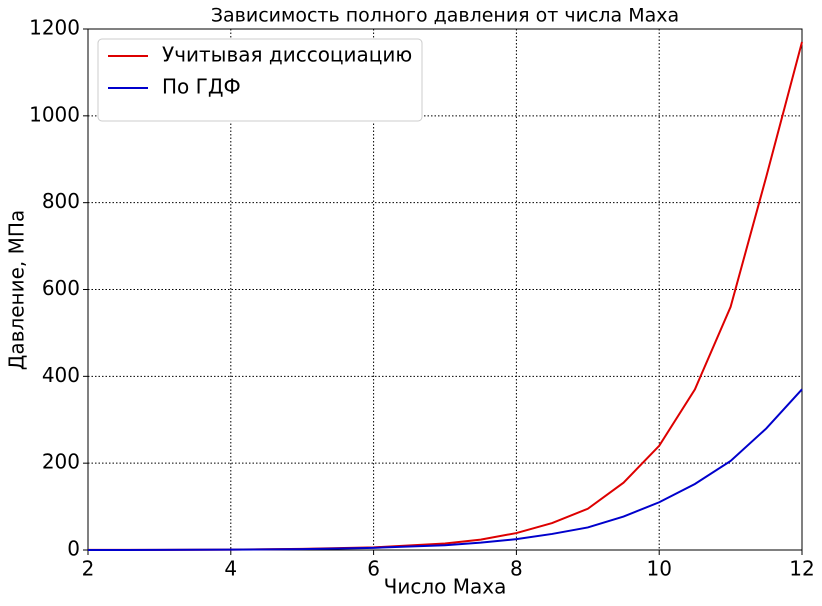  What do you see at coordinates (230, 569) in the screenshot?
I see `x-tick-label: 4` at bounding box center [230, 569].